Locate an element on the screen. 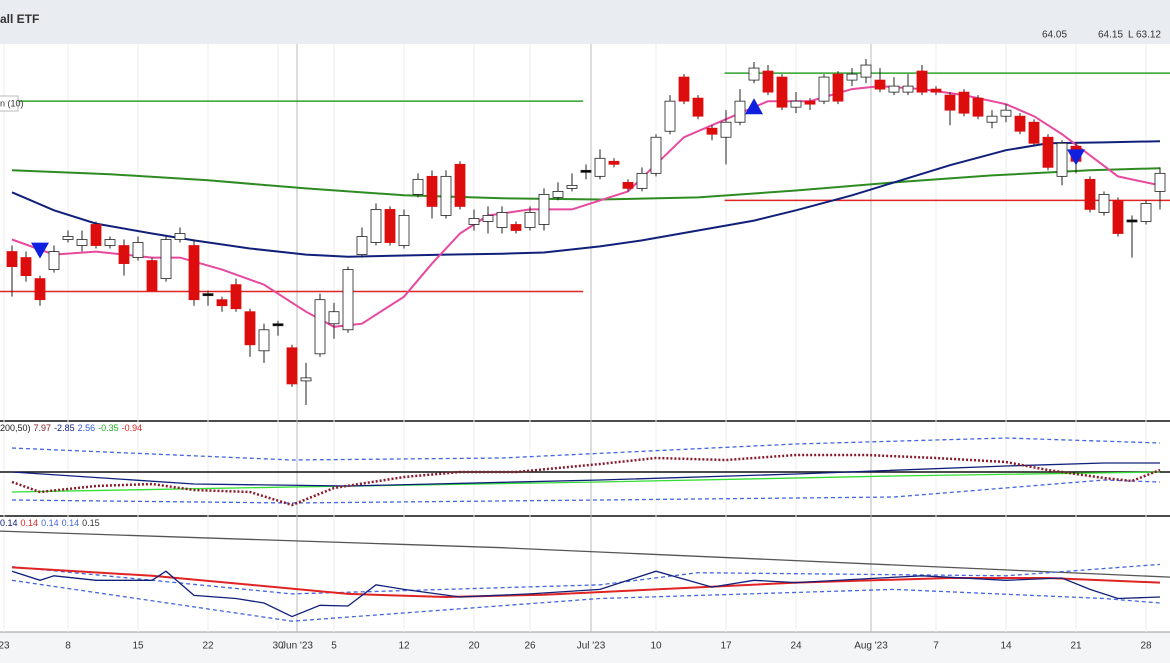  x-tick-label: 12 is located at coordinates (404, 646).